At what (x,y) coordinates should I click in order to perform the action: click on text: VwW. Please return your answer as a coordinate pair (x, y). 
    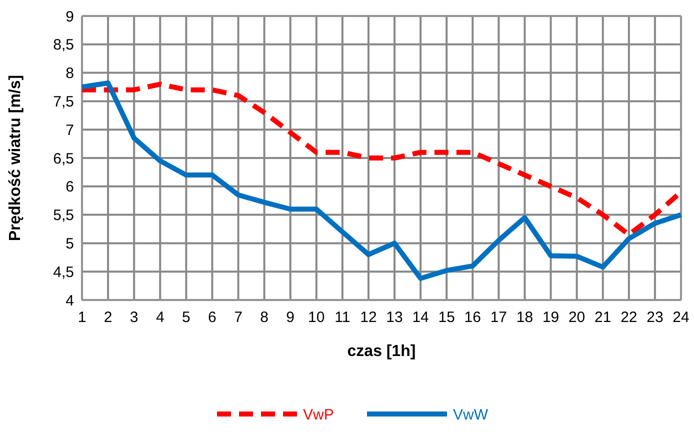
    Looking at the image, I should click on (471, 415).